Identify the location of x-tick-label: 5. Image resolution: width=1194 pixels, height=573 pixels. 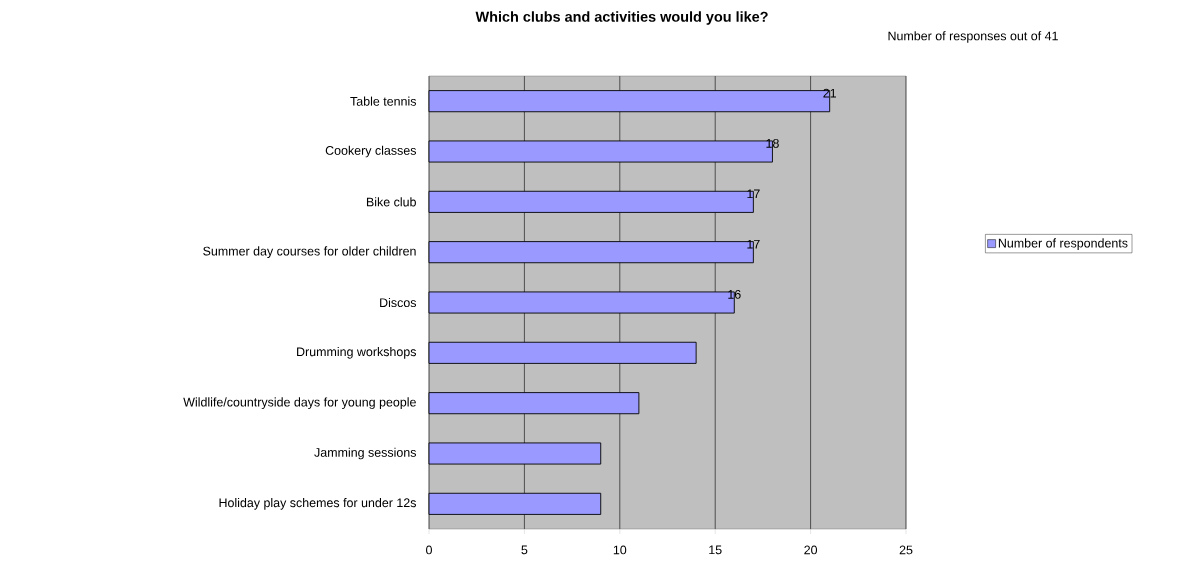
(524, 550).